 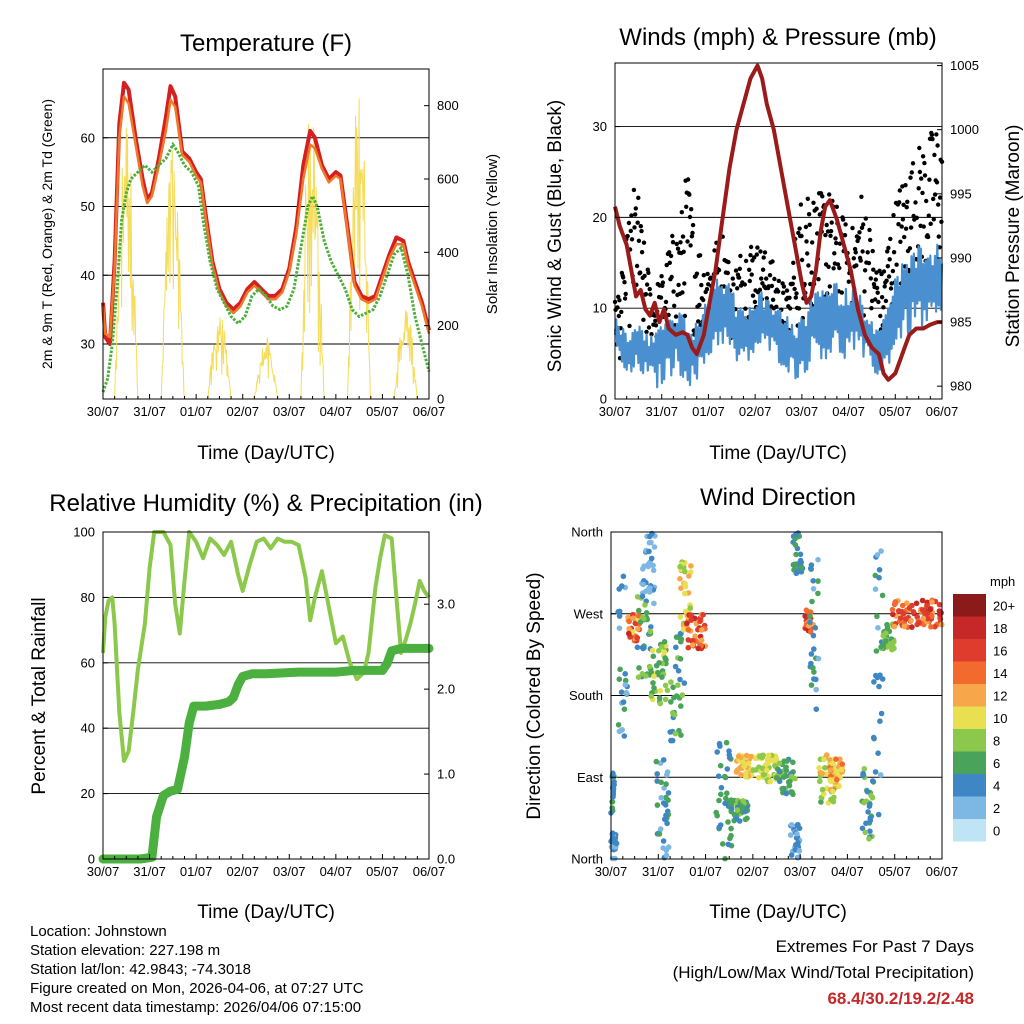 I want to click on direction-scatter, so click(x=776, y=696).